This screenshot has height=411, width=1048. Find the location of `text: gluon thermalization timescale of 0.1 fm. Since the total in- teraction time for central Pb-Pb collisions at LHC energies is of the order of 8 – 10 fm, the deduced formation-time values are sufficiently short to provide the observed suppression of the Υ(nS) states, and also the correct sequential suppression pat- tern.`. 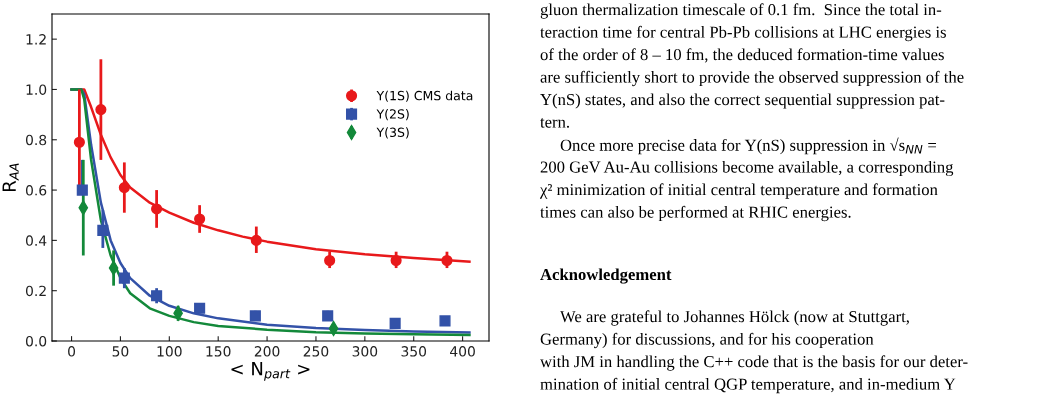

text: gluon thermalization timescale of 0.1 fm. Since the total in- teraction time for central Pb-Pb collisions at LHC energies is of the order of 8 – 10 fm, the deduced formation-time values are sufficiently short to provide the observed suppression of the Υ(nS) states, and also the correct sequential suppression pat- tern. is located at coordinates (752, 65).